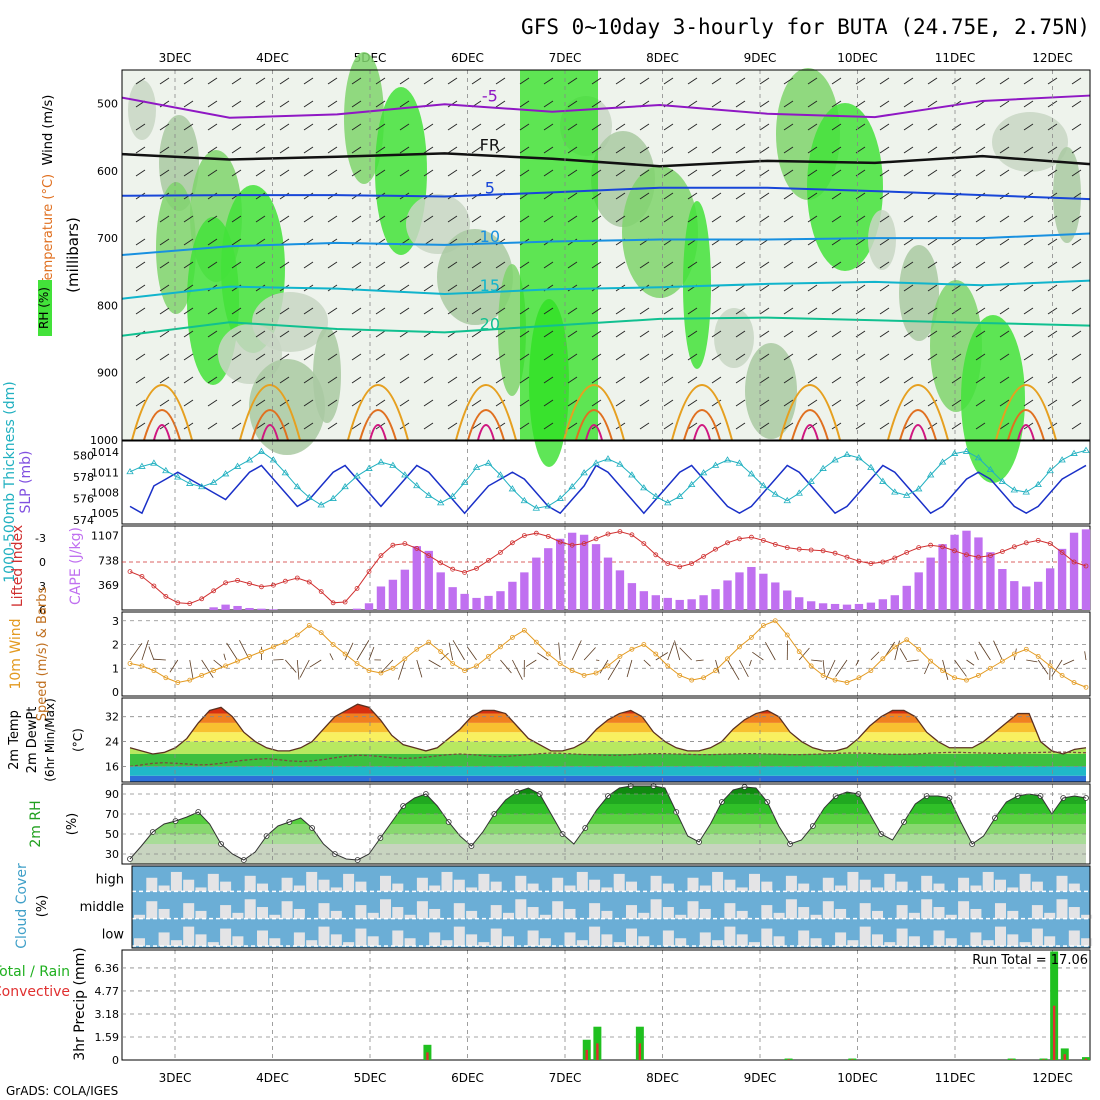  I want to click on li-tick-label: 3, so click(42, 586).